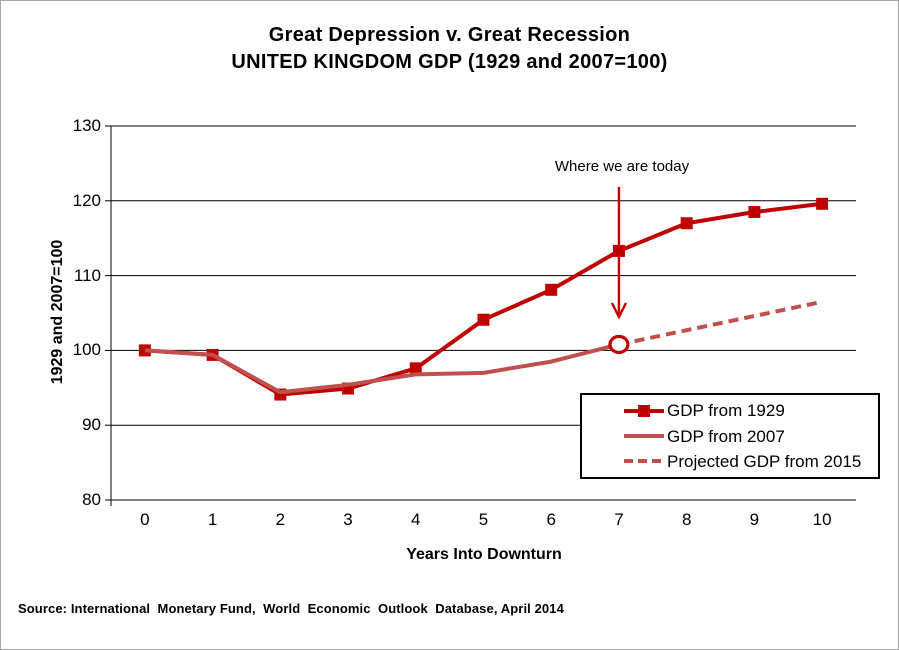 This screenshot has width=899, height=650. Describe the element at coordinates (86, 350) in the screenshot. I see `y-tick-label: 100` at that location.